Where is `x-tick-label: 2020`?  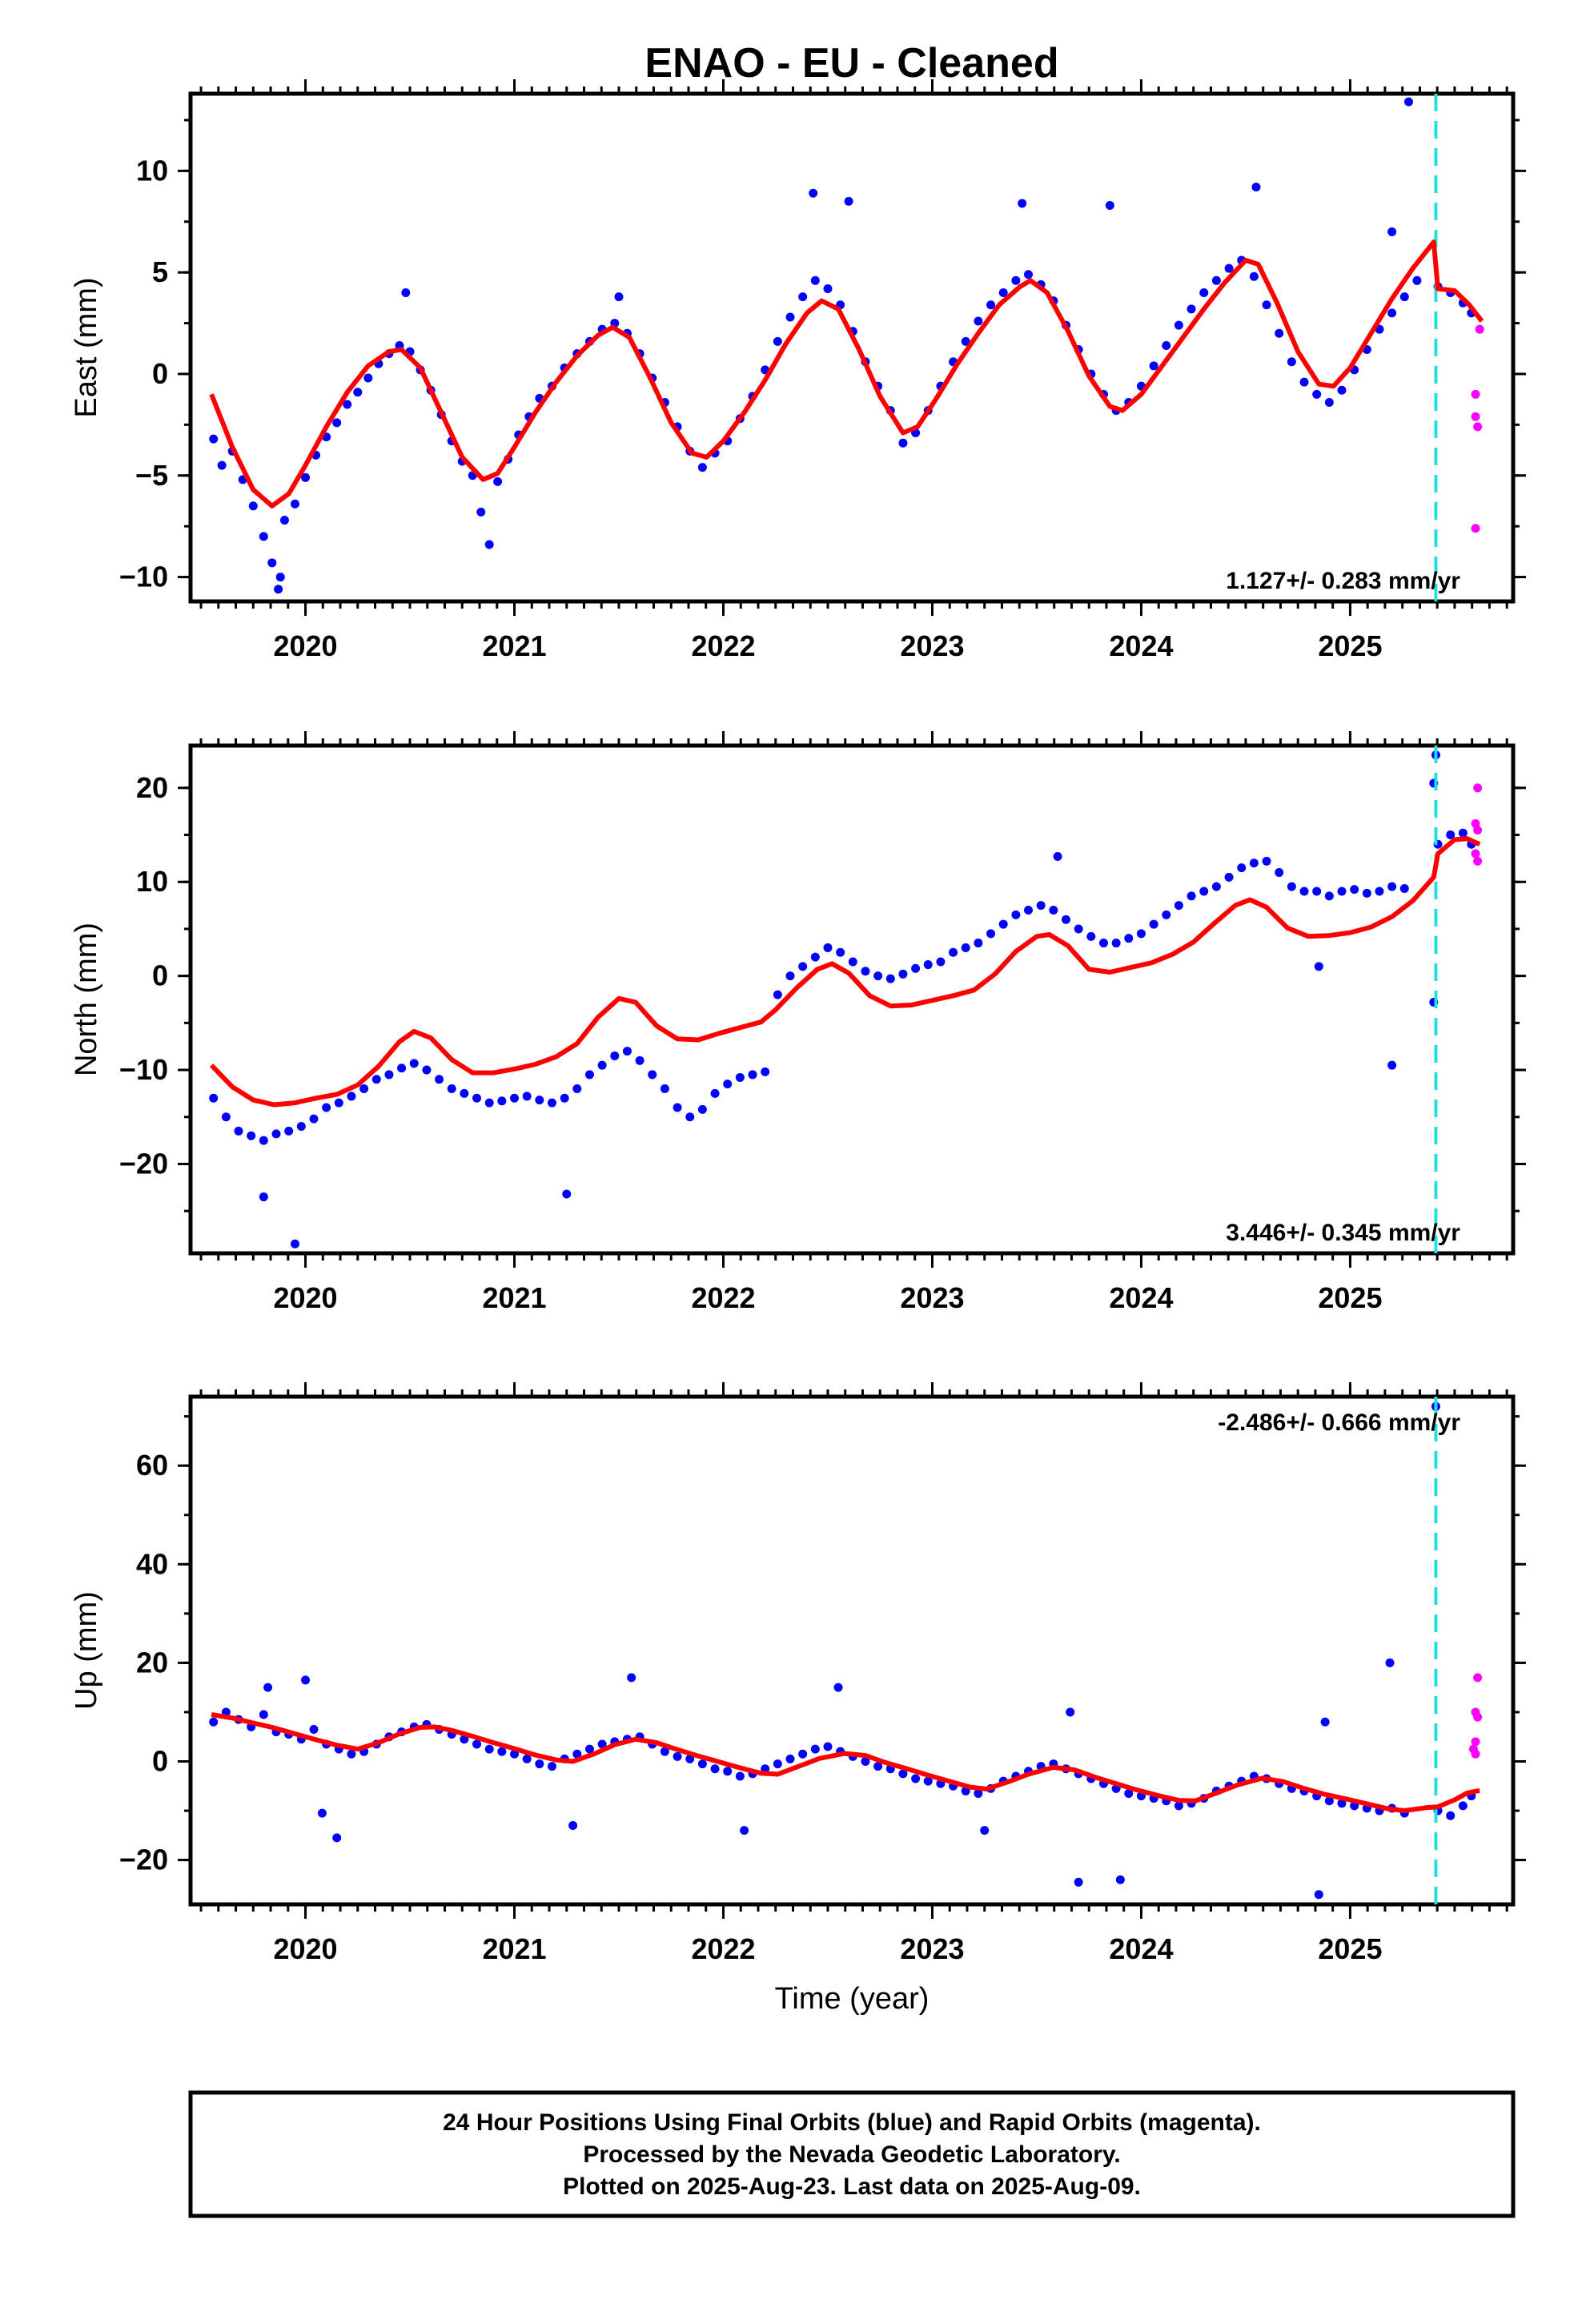
x-tick-label: 2020 is located at coordinates (305, 1297).